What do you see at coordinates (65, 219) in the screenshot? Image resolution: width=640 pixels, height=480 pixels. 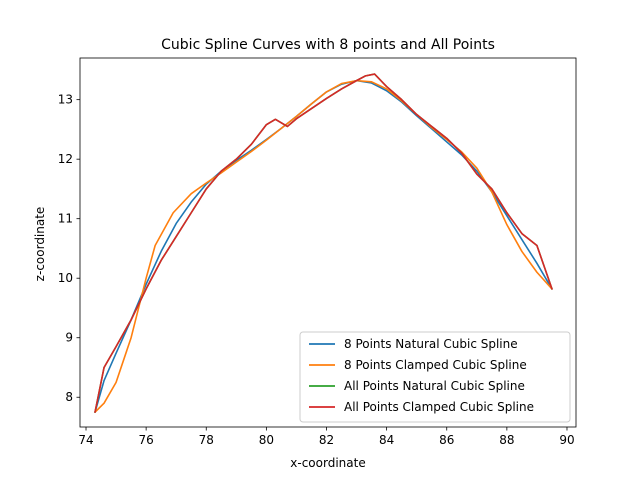 I see `y-tick-label: 11` at bounding box center [65, 219].